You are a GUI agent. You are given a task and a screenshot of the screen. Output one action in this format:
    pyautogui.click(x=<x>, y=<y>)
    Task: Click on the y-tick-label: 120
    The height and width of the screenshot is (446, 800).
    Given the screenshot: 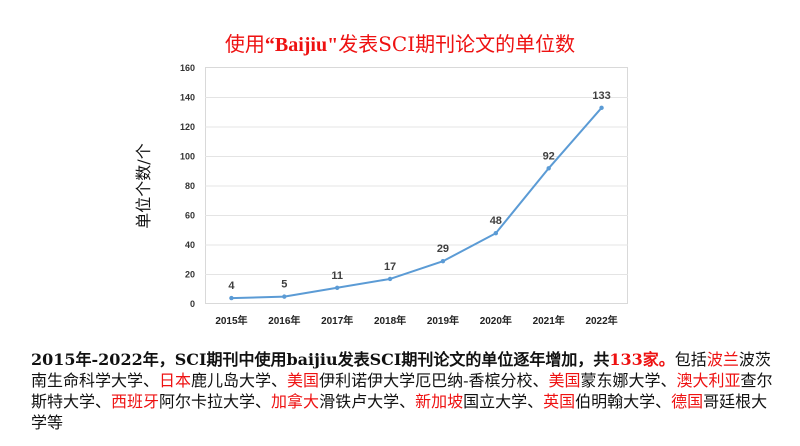 What is the action you would take?
    pyautogui.click(x=187, y=127)
    